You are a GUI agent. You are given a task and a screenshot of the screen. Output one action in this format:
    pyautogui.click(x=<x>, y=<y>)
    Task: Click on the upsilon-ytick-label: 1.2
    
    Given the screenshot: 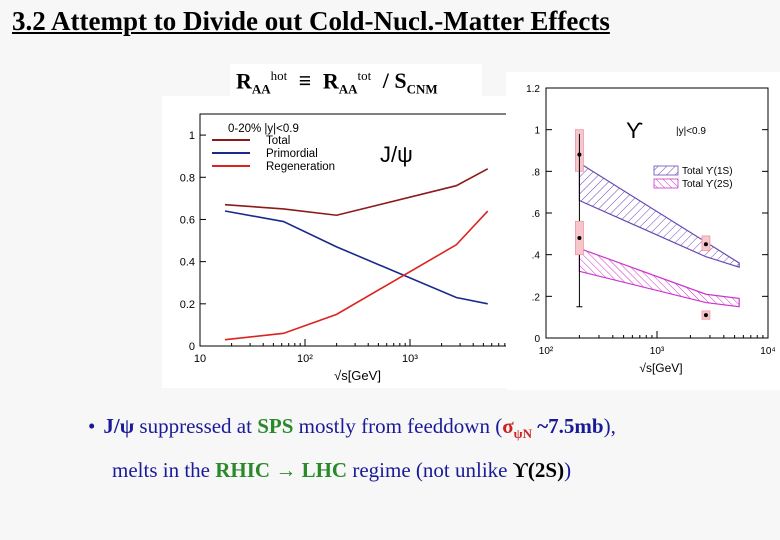 What is the action you would take?
    pyautogui.click(x=533, y=89)
    